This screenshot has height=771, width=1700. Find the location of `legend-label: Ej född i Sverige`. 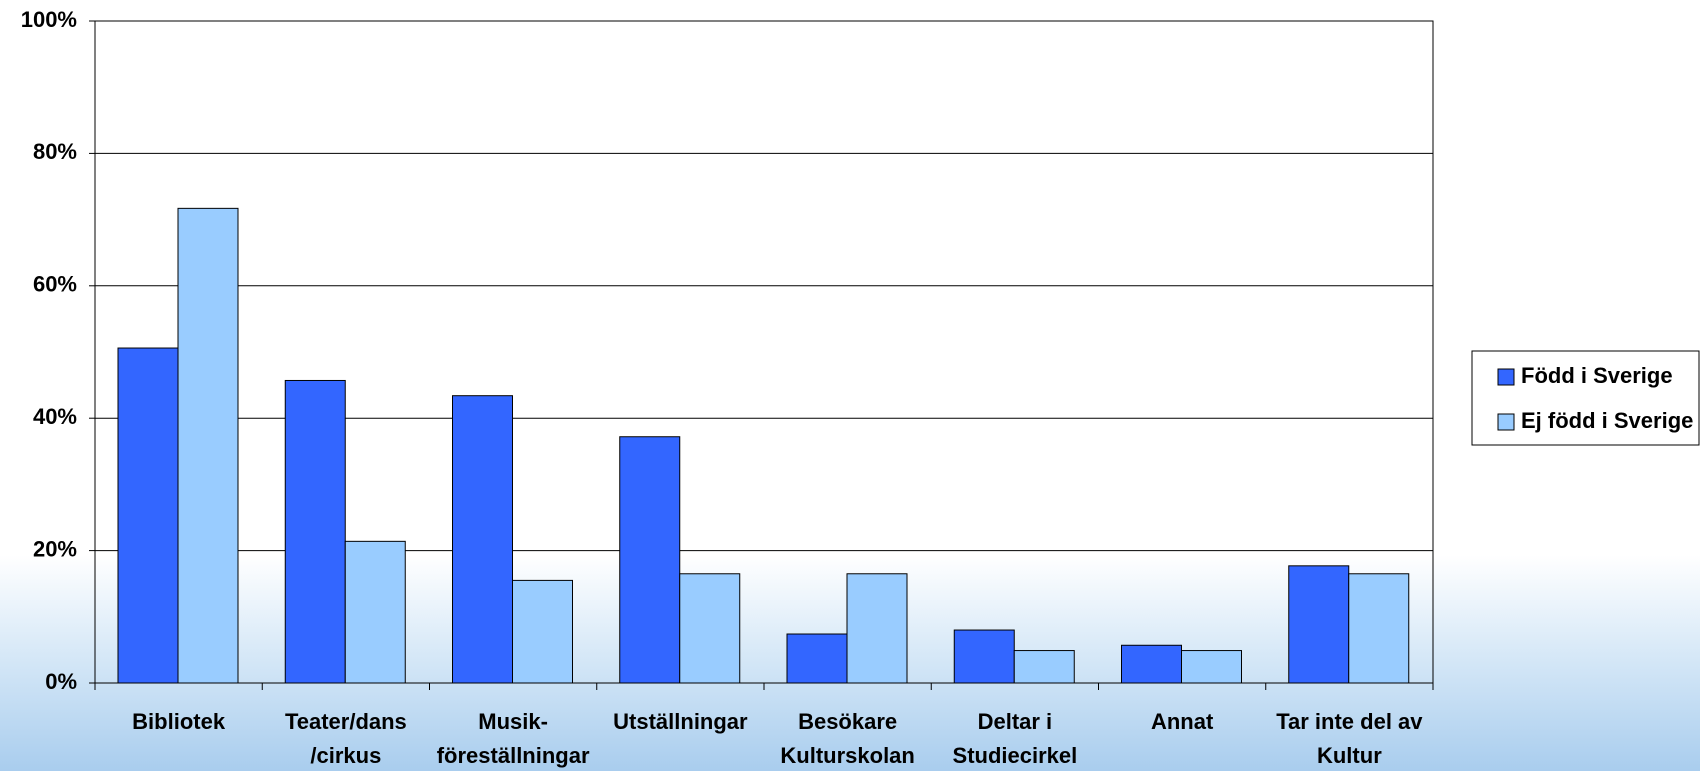

legend-label: Ej född i Sverige is located at coordinates (1607, 420).